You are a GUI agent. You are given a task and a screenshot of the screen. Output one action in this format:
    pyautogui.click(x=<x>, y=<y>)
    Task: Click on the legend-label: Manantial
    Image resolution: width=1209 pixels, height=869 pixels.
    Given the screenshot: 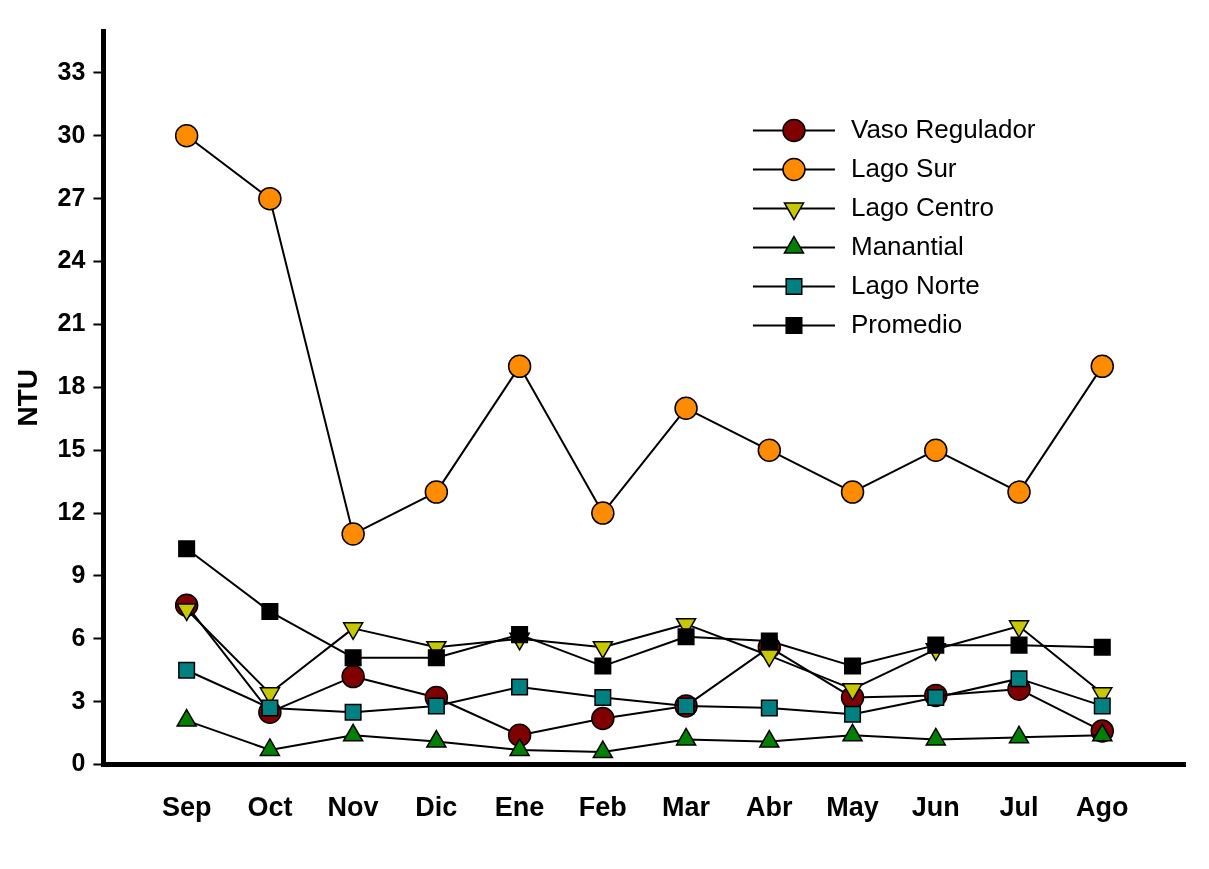 What is the action you would take?
    pyautogui.click(x=907, y=245)
    